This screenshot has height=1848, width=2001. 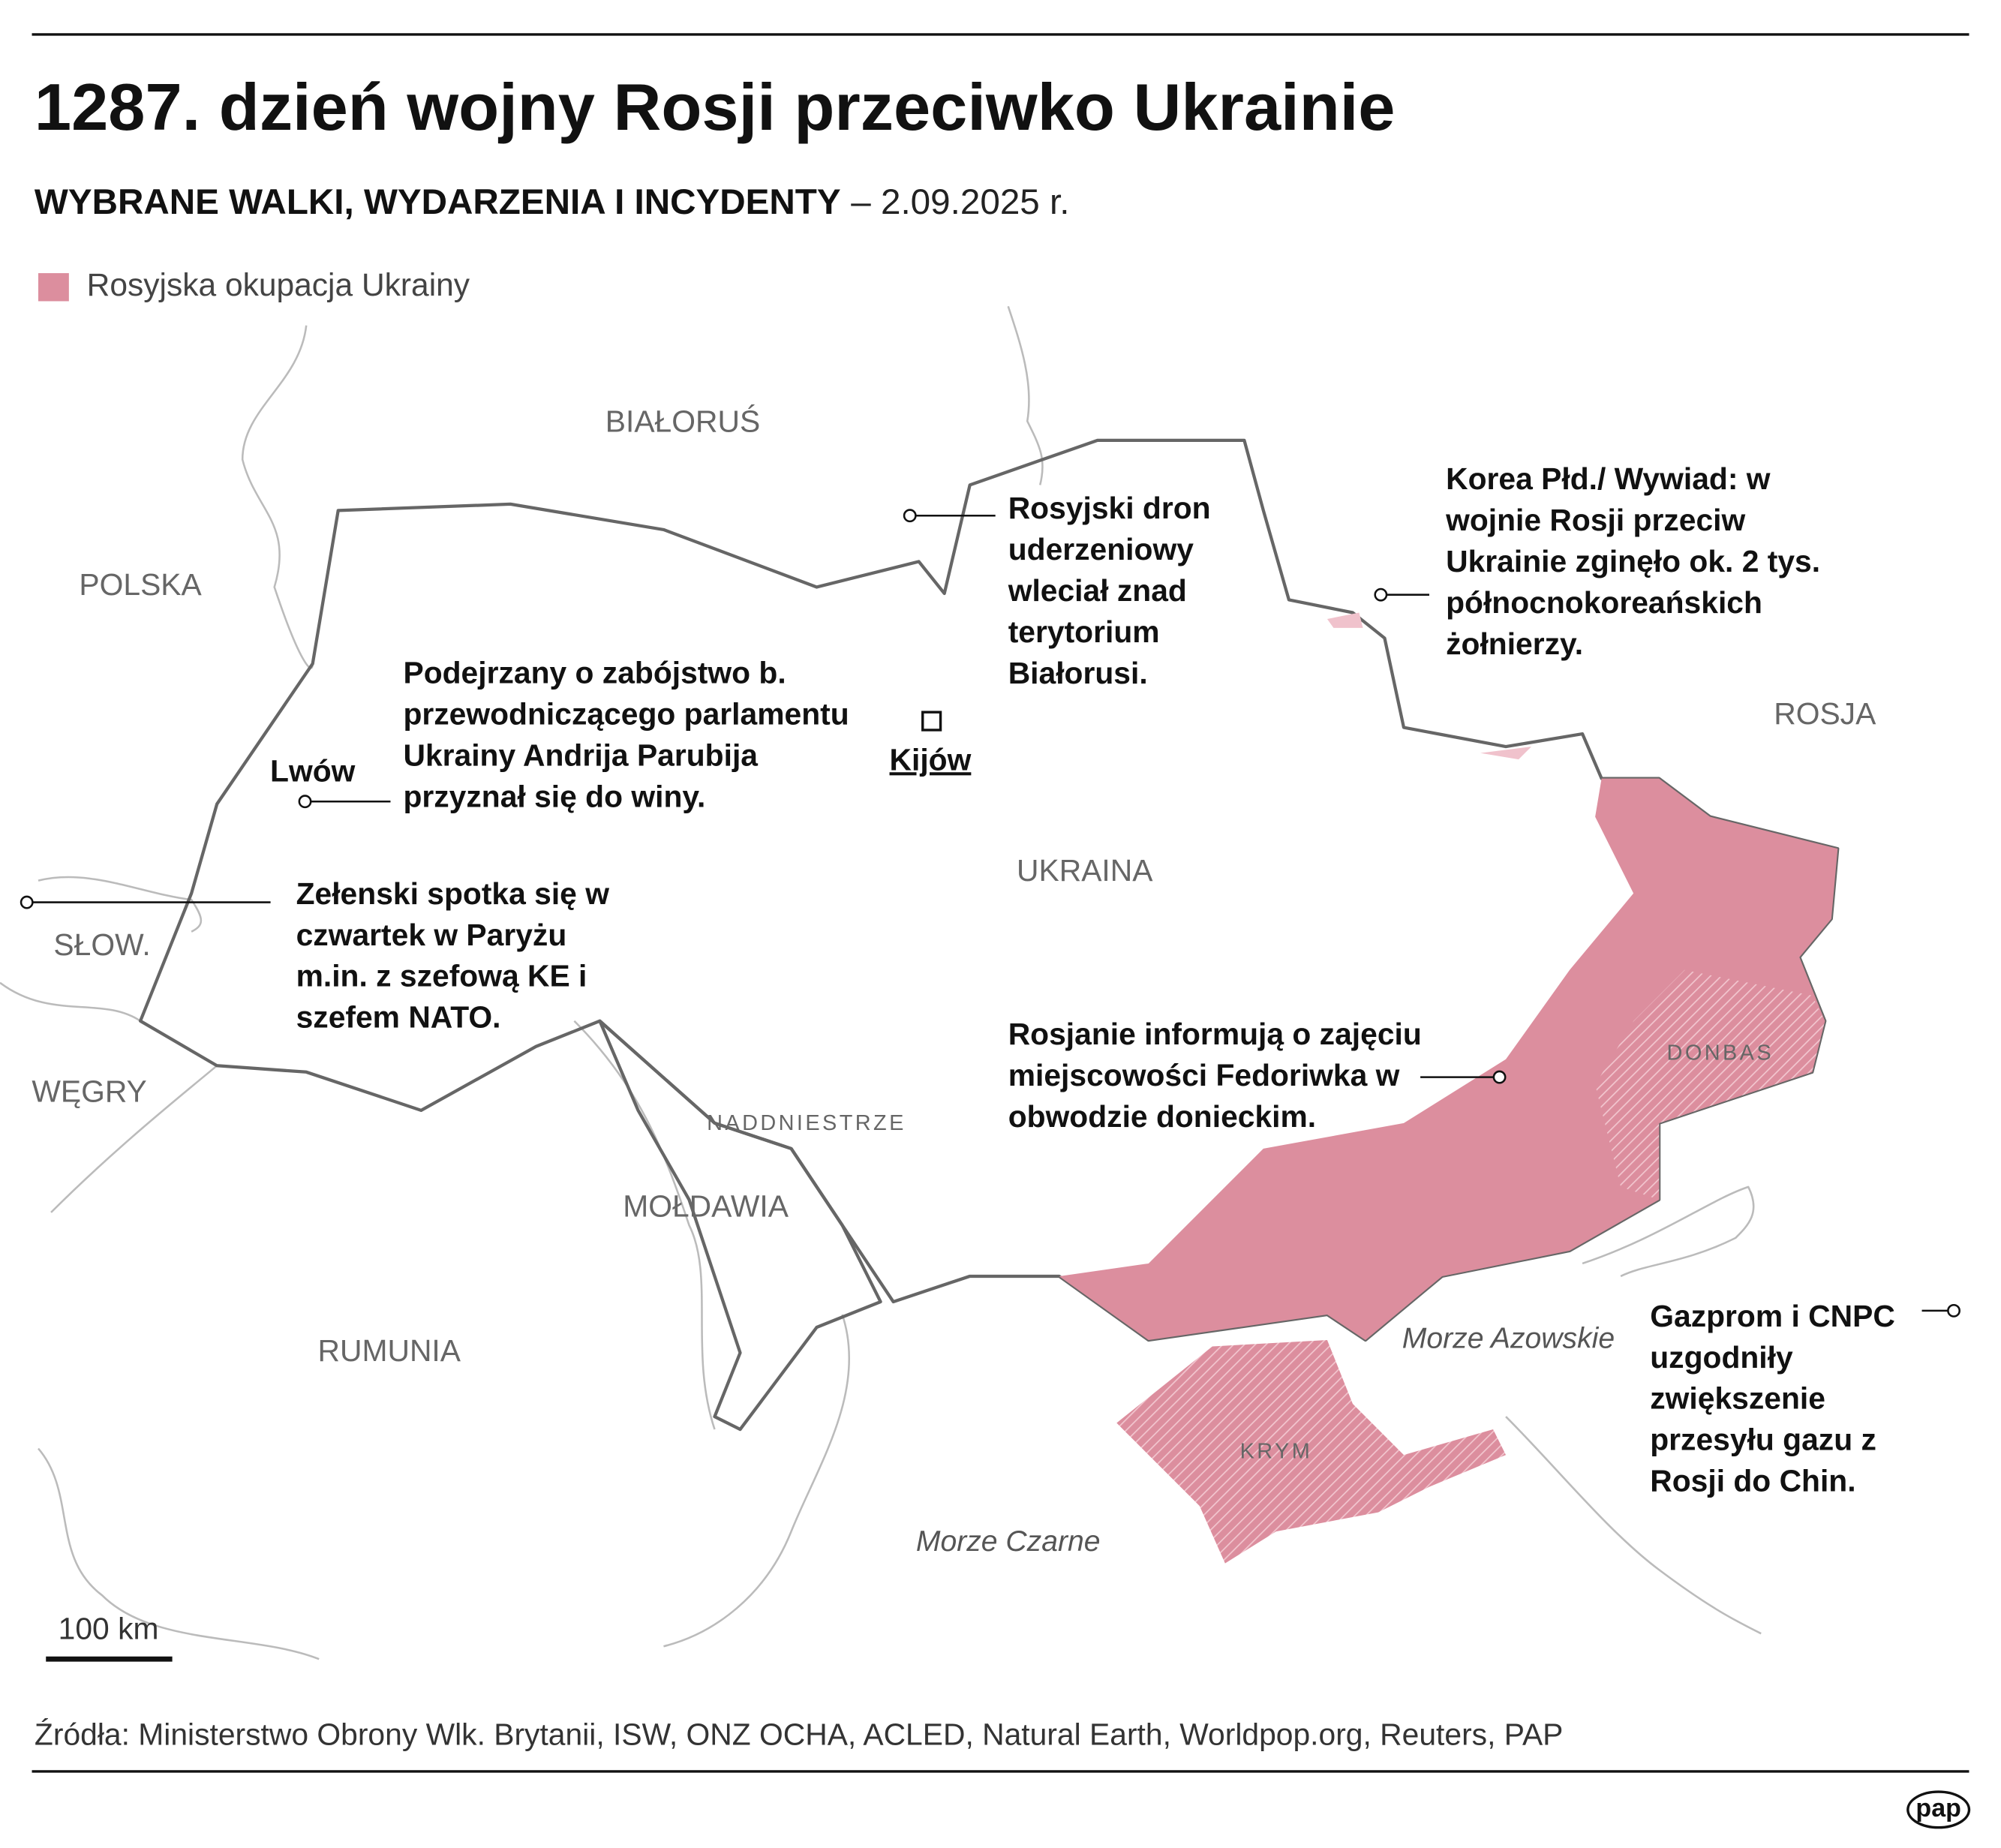 I want to click on annotation-line: Rosjanie informują o zajęciu, so click(x=1215, y=1034).